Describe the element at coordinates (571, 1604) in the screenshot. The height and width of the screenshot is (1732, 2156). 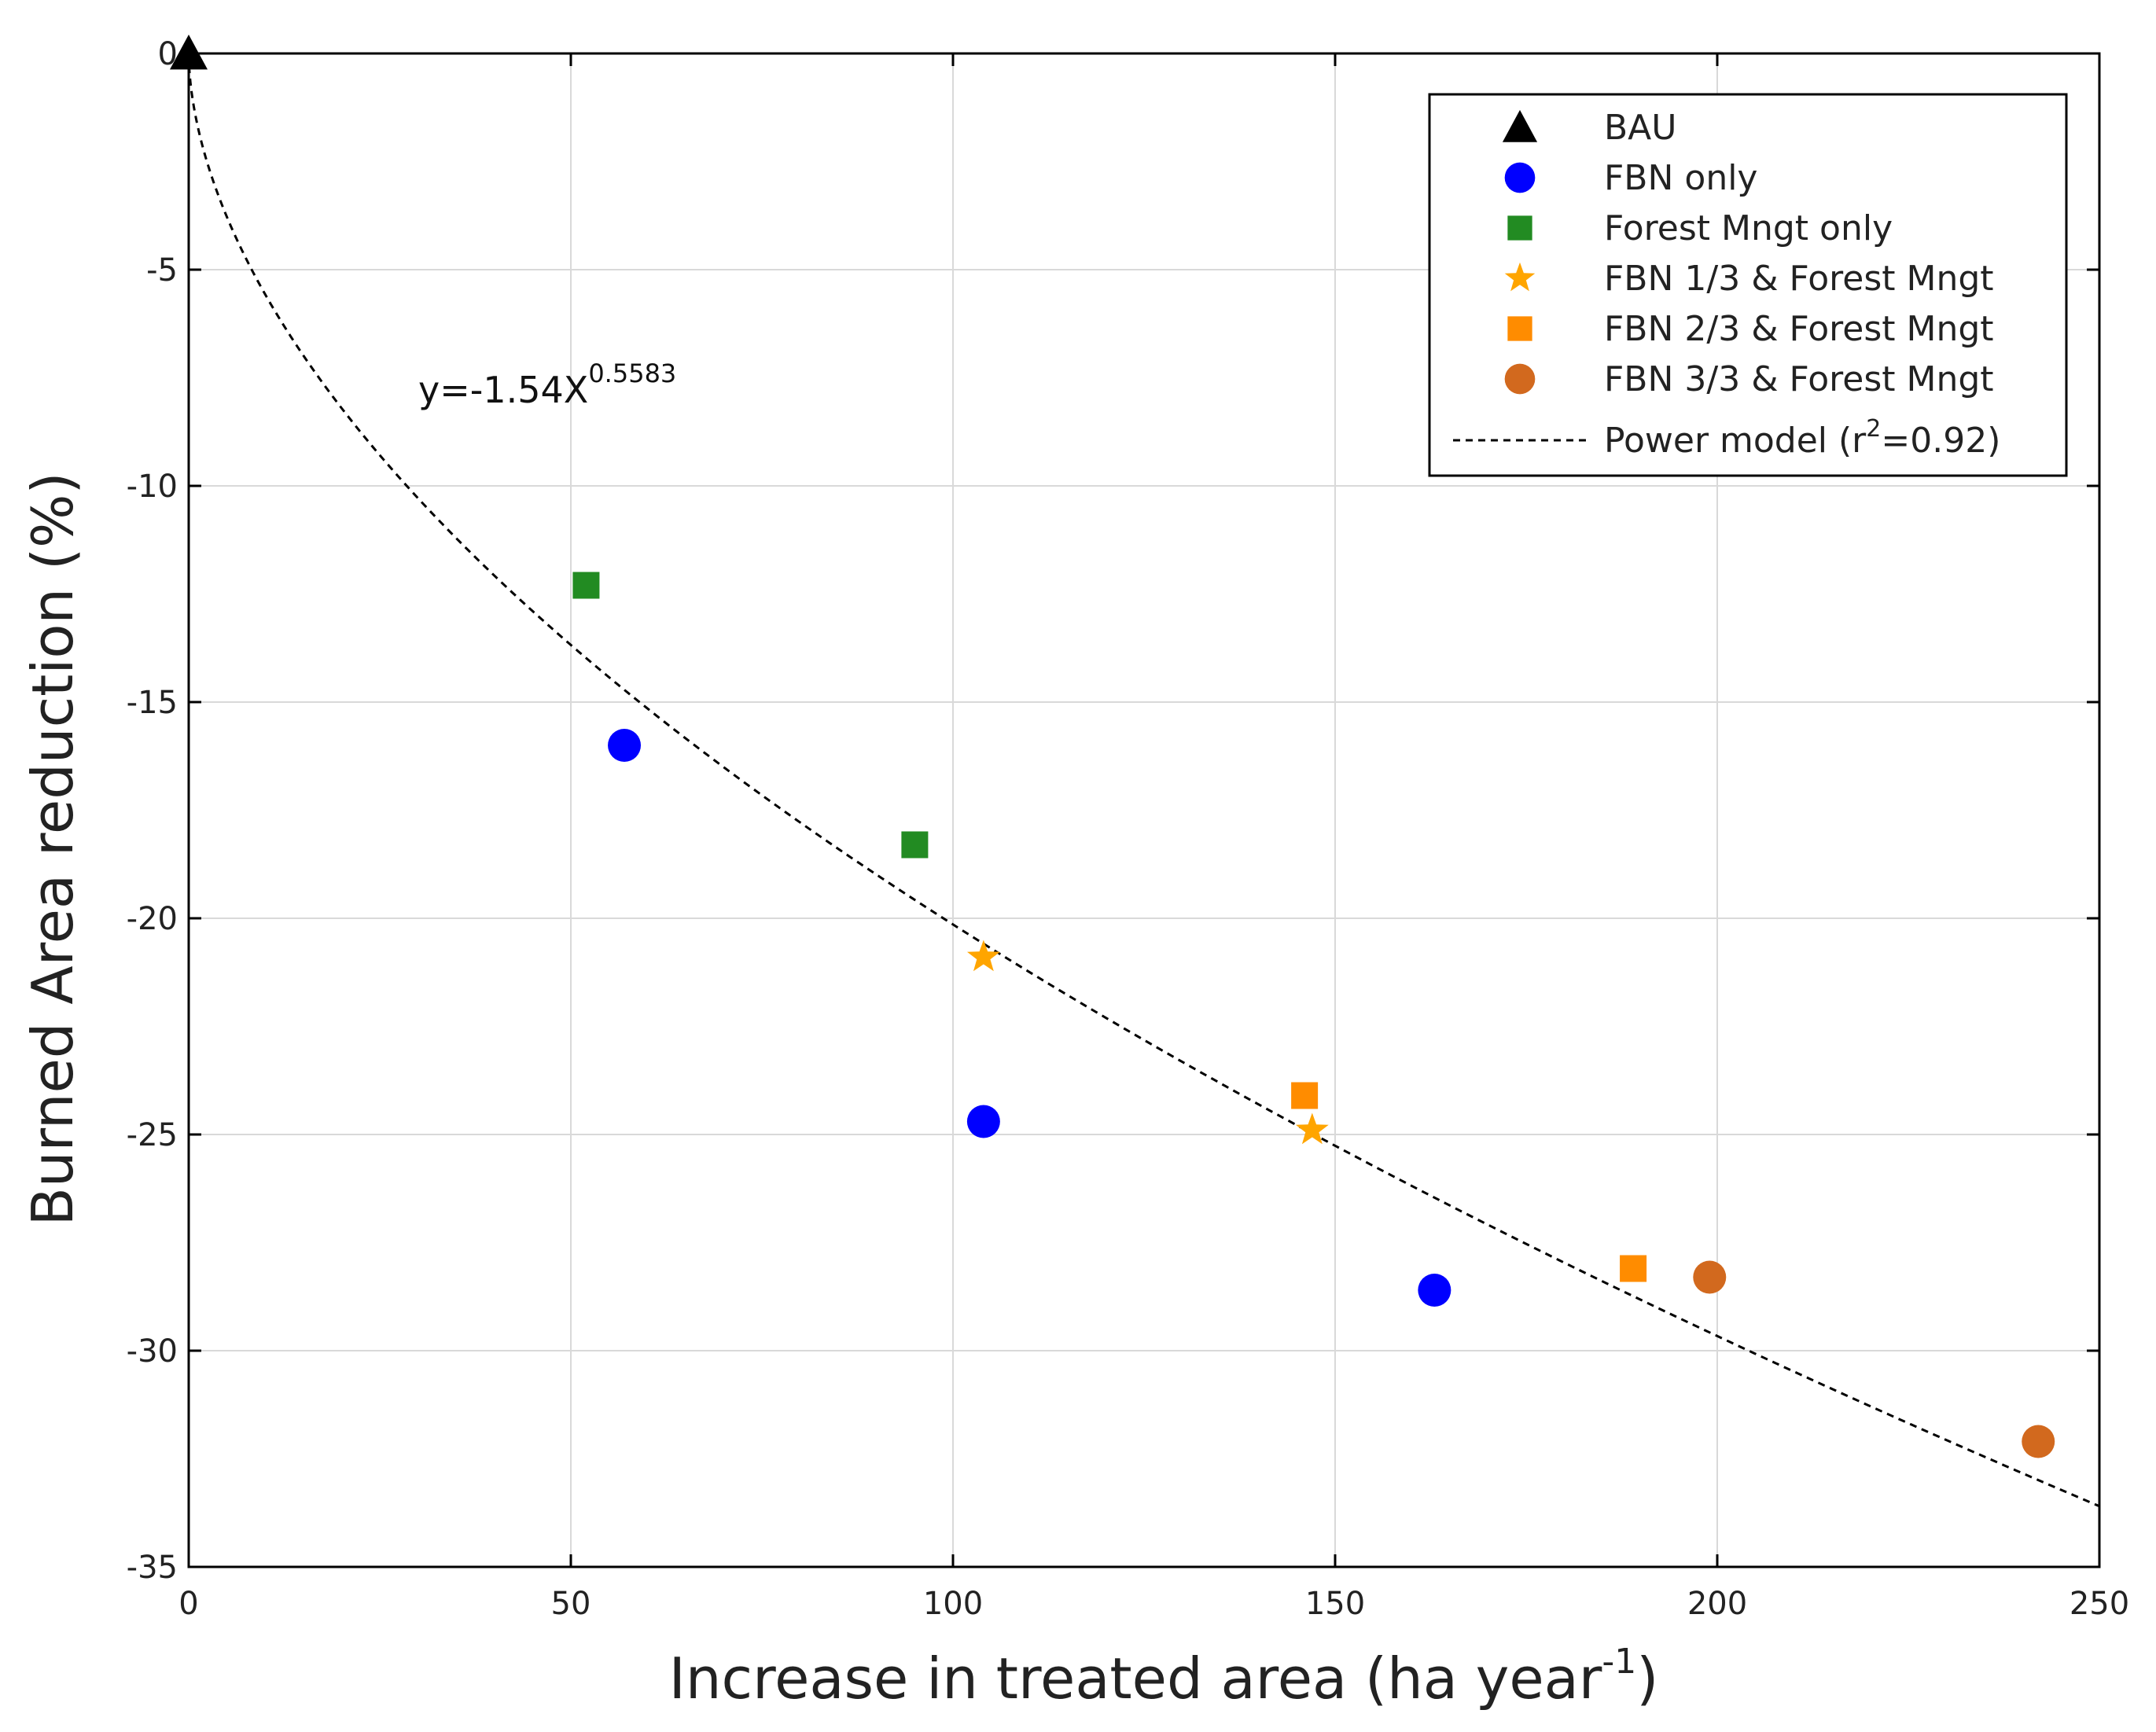
I see `x-tick-label: 50` at that location.